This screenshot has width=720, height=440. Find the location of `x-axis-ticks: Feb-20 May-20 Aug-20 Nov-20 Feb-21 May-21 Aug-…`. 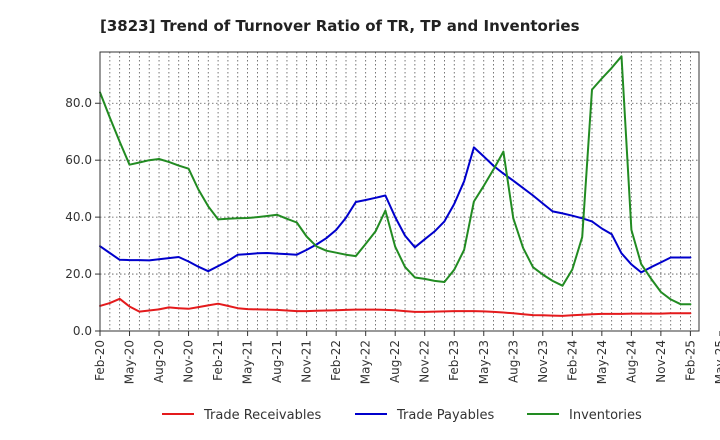

x-axis-ticks: Feb-20 May-20 Aug-20 Nov-20 Feb-21 May-21 Aug-… is located at coordinates (406, 357).